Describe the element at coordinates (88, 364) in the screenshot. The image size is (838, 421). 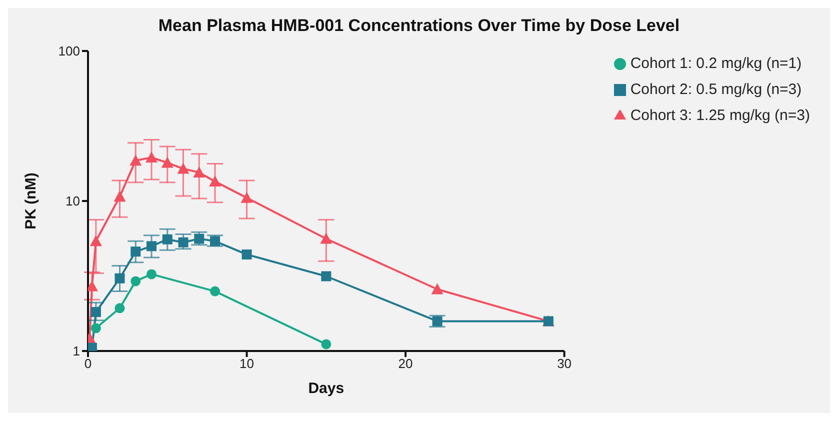
I see `x-tick-label: 0` at that location.